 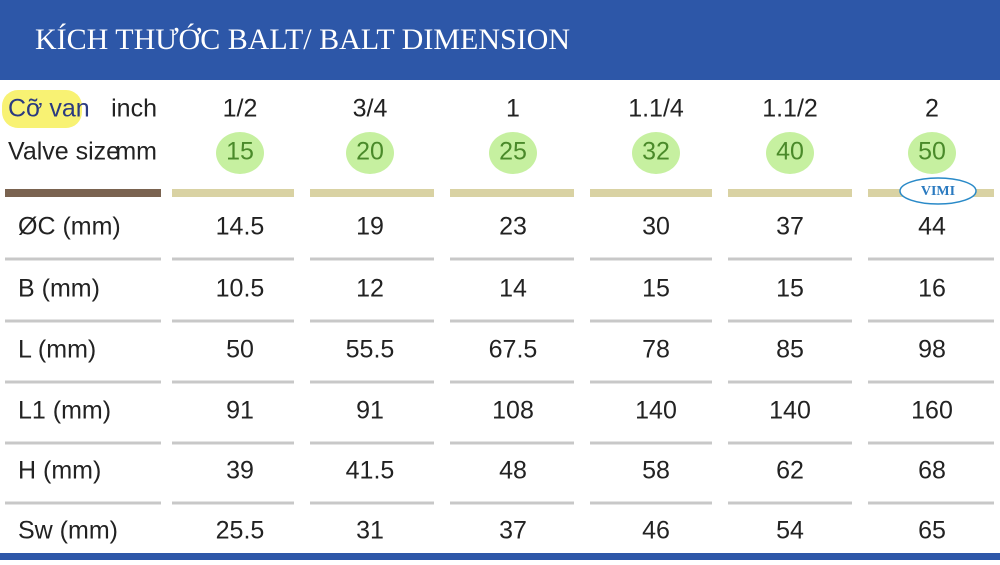 I want to click on cell: 12, so click(x=370, y=289).